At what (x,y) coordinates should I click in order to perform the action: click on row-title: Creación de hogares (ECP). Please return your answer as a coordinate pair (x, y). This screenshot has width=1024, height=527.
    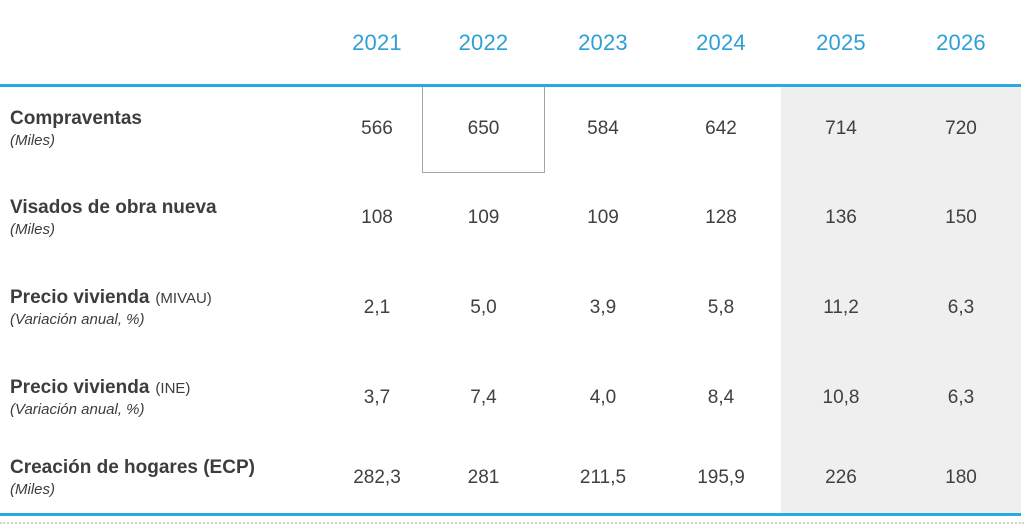
    Looking at the image, I should click on (132, 467).